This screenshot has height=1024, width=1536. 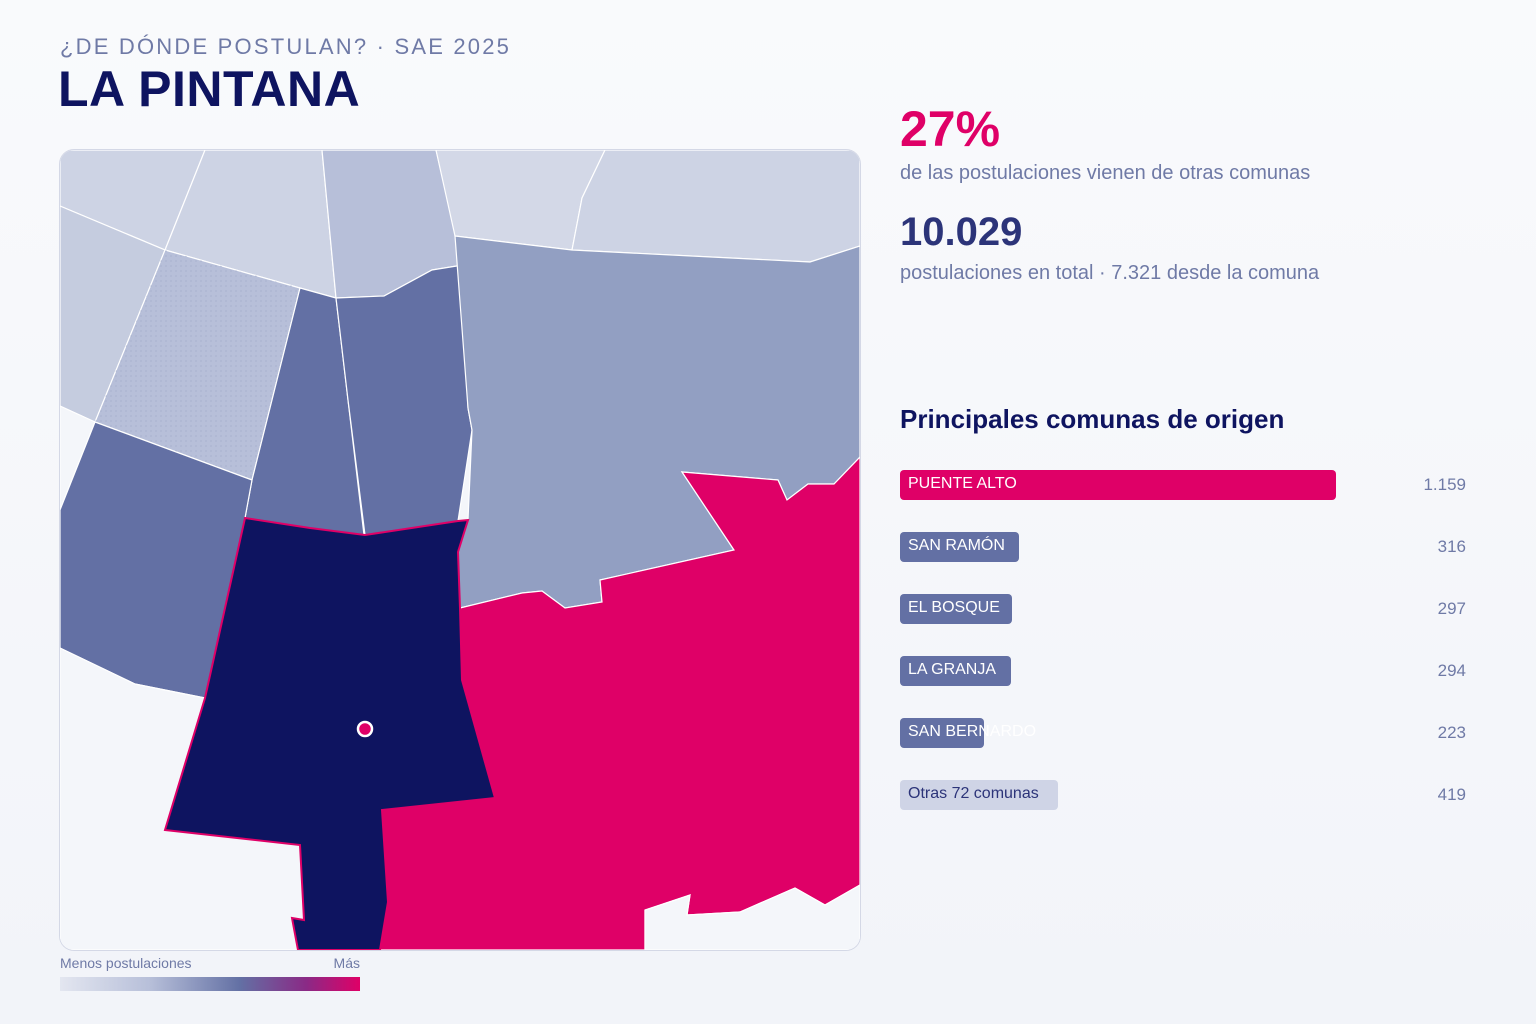 What do you see at coordinates (1183, 609) in the screenshot?
I see `ranking-row: EL BOSQUE 297` at bounding box center [1183, 609].